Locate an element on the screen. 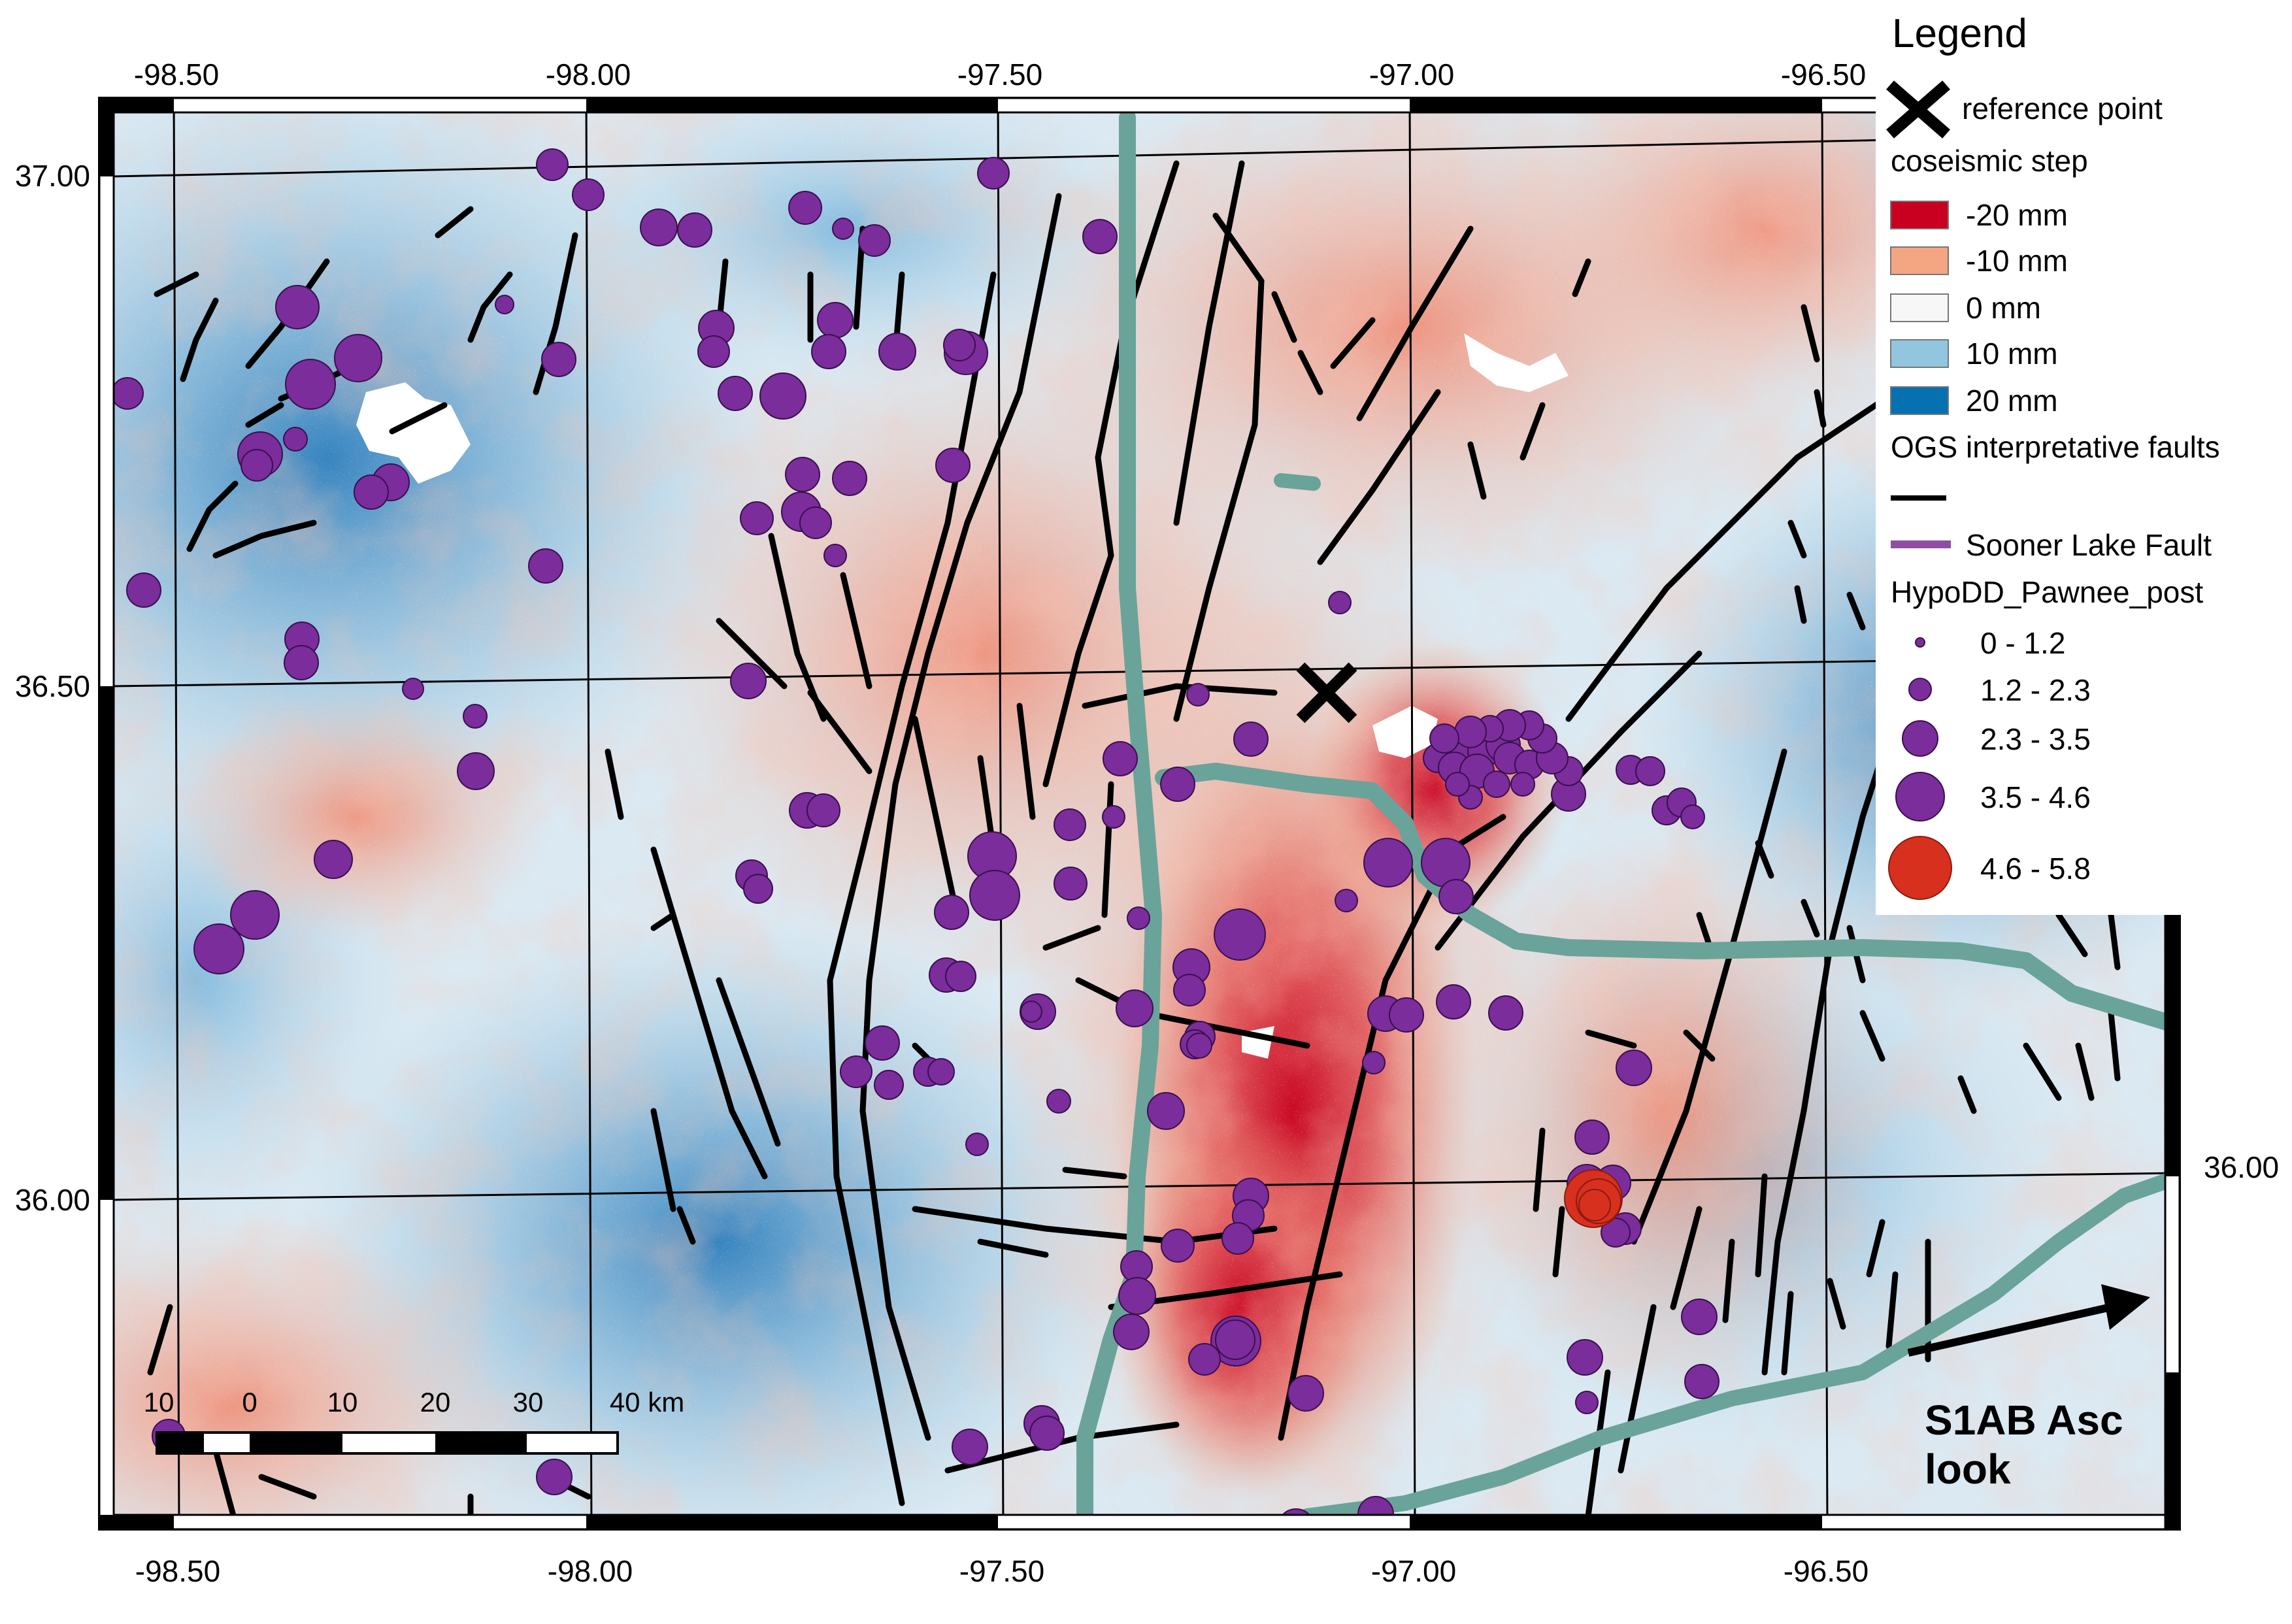 The image size is (2292, 1624). legend-coseismic-label: -10 mm is located at coordinates (2017, 261).